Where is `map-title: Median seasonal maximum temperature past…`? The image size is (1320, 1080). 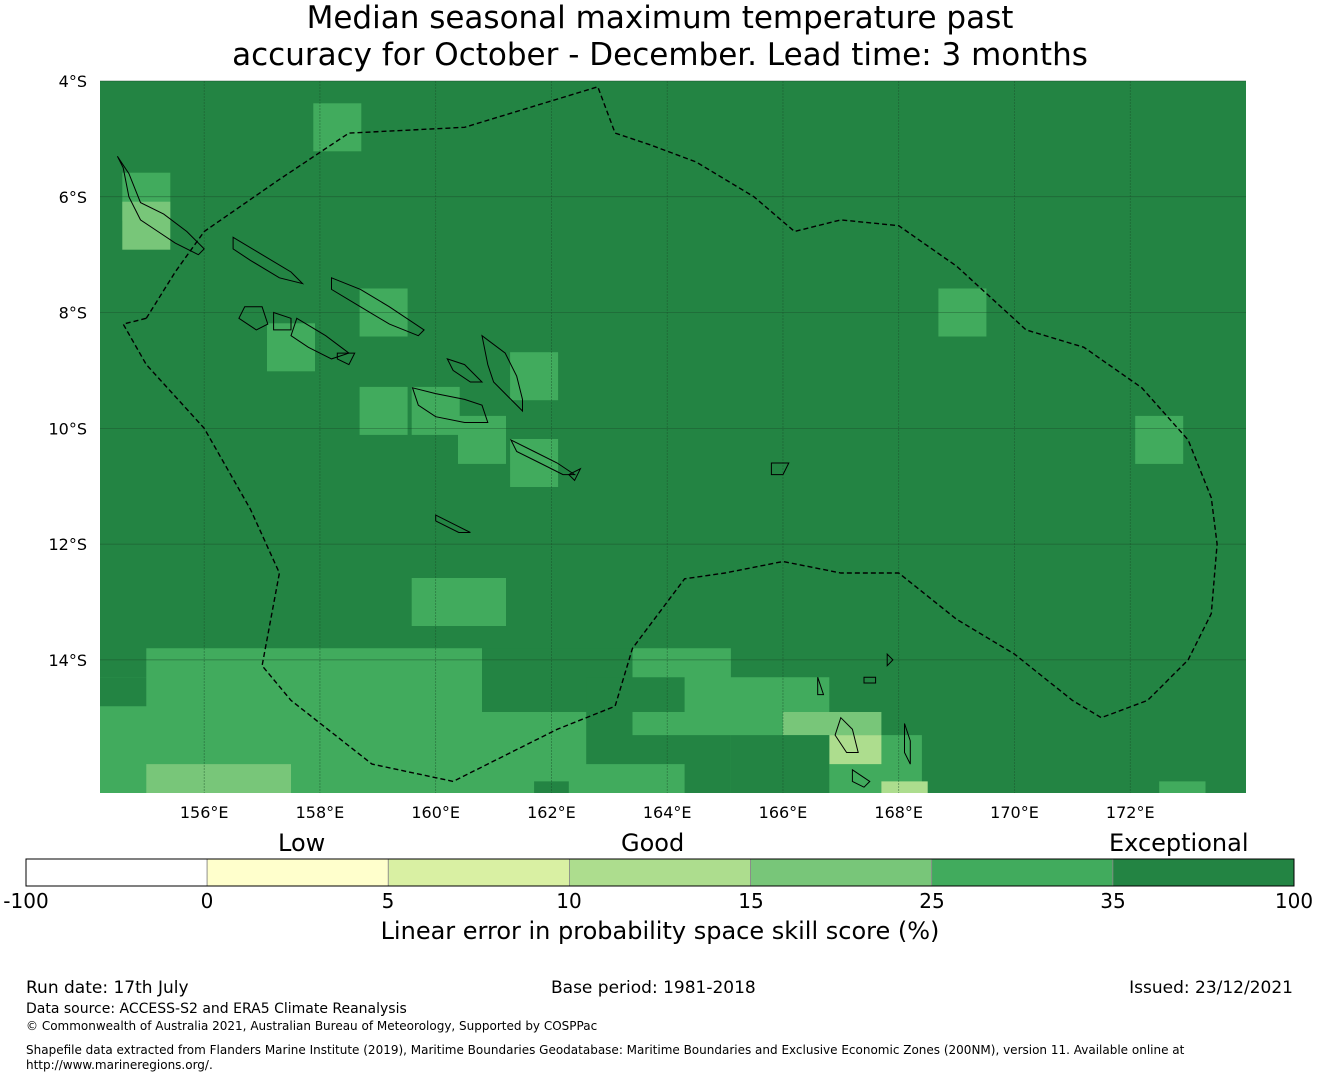 map-title: Median seasonal maximum temperature past… is located at coordinates (660, 37).